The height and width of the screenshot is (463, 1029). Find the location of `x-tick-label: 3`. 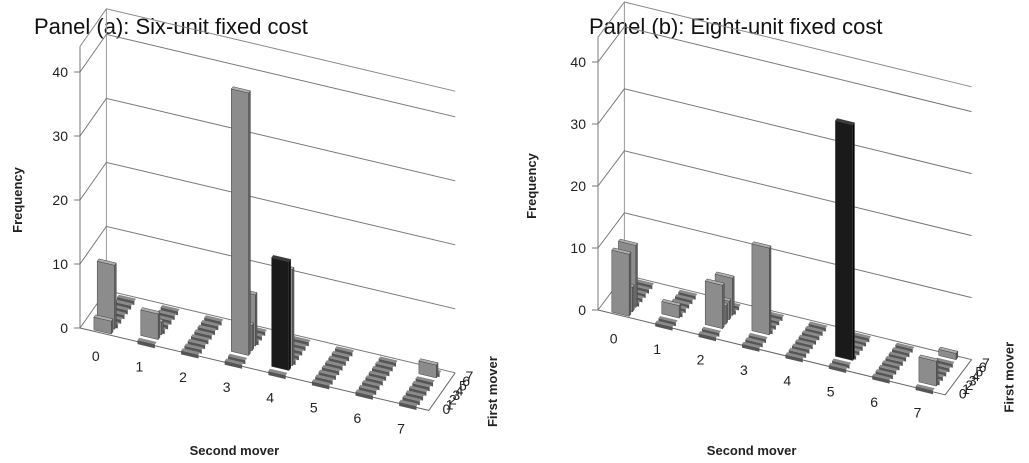

x-tick-label: 3 is located at coordinates (227, 387).